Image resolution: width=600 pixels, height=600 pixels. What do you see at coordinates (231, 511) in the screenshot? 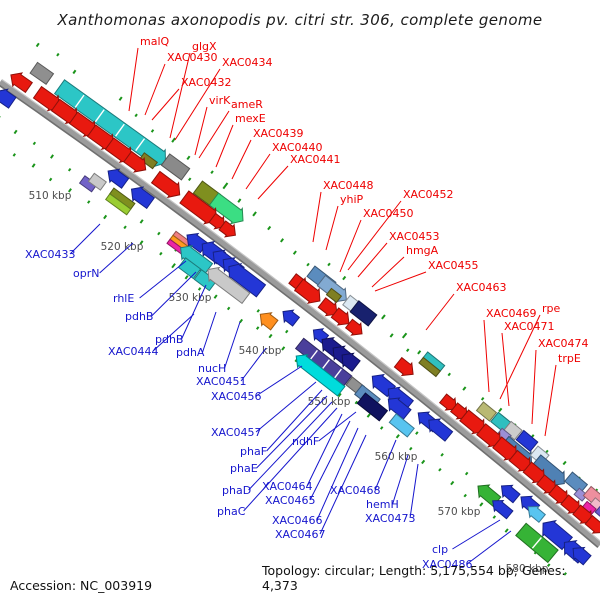
I see `gene-label: phaC` at bounding box center [231, 511].